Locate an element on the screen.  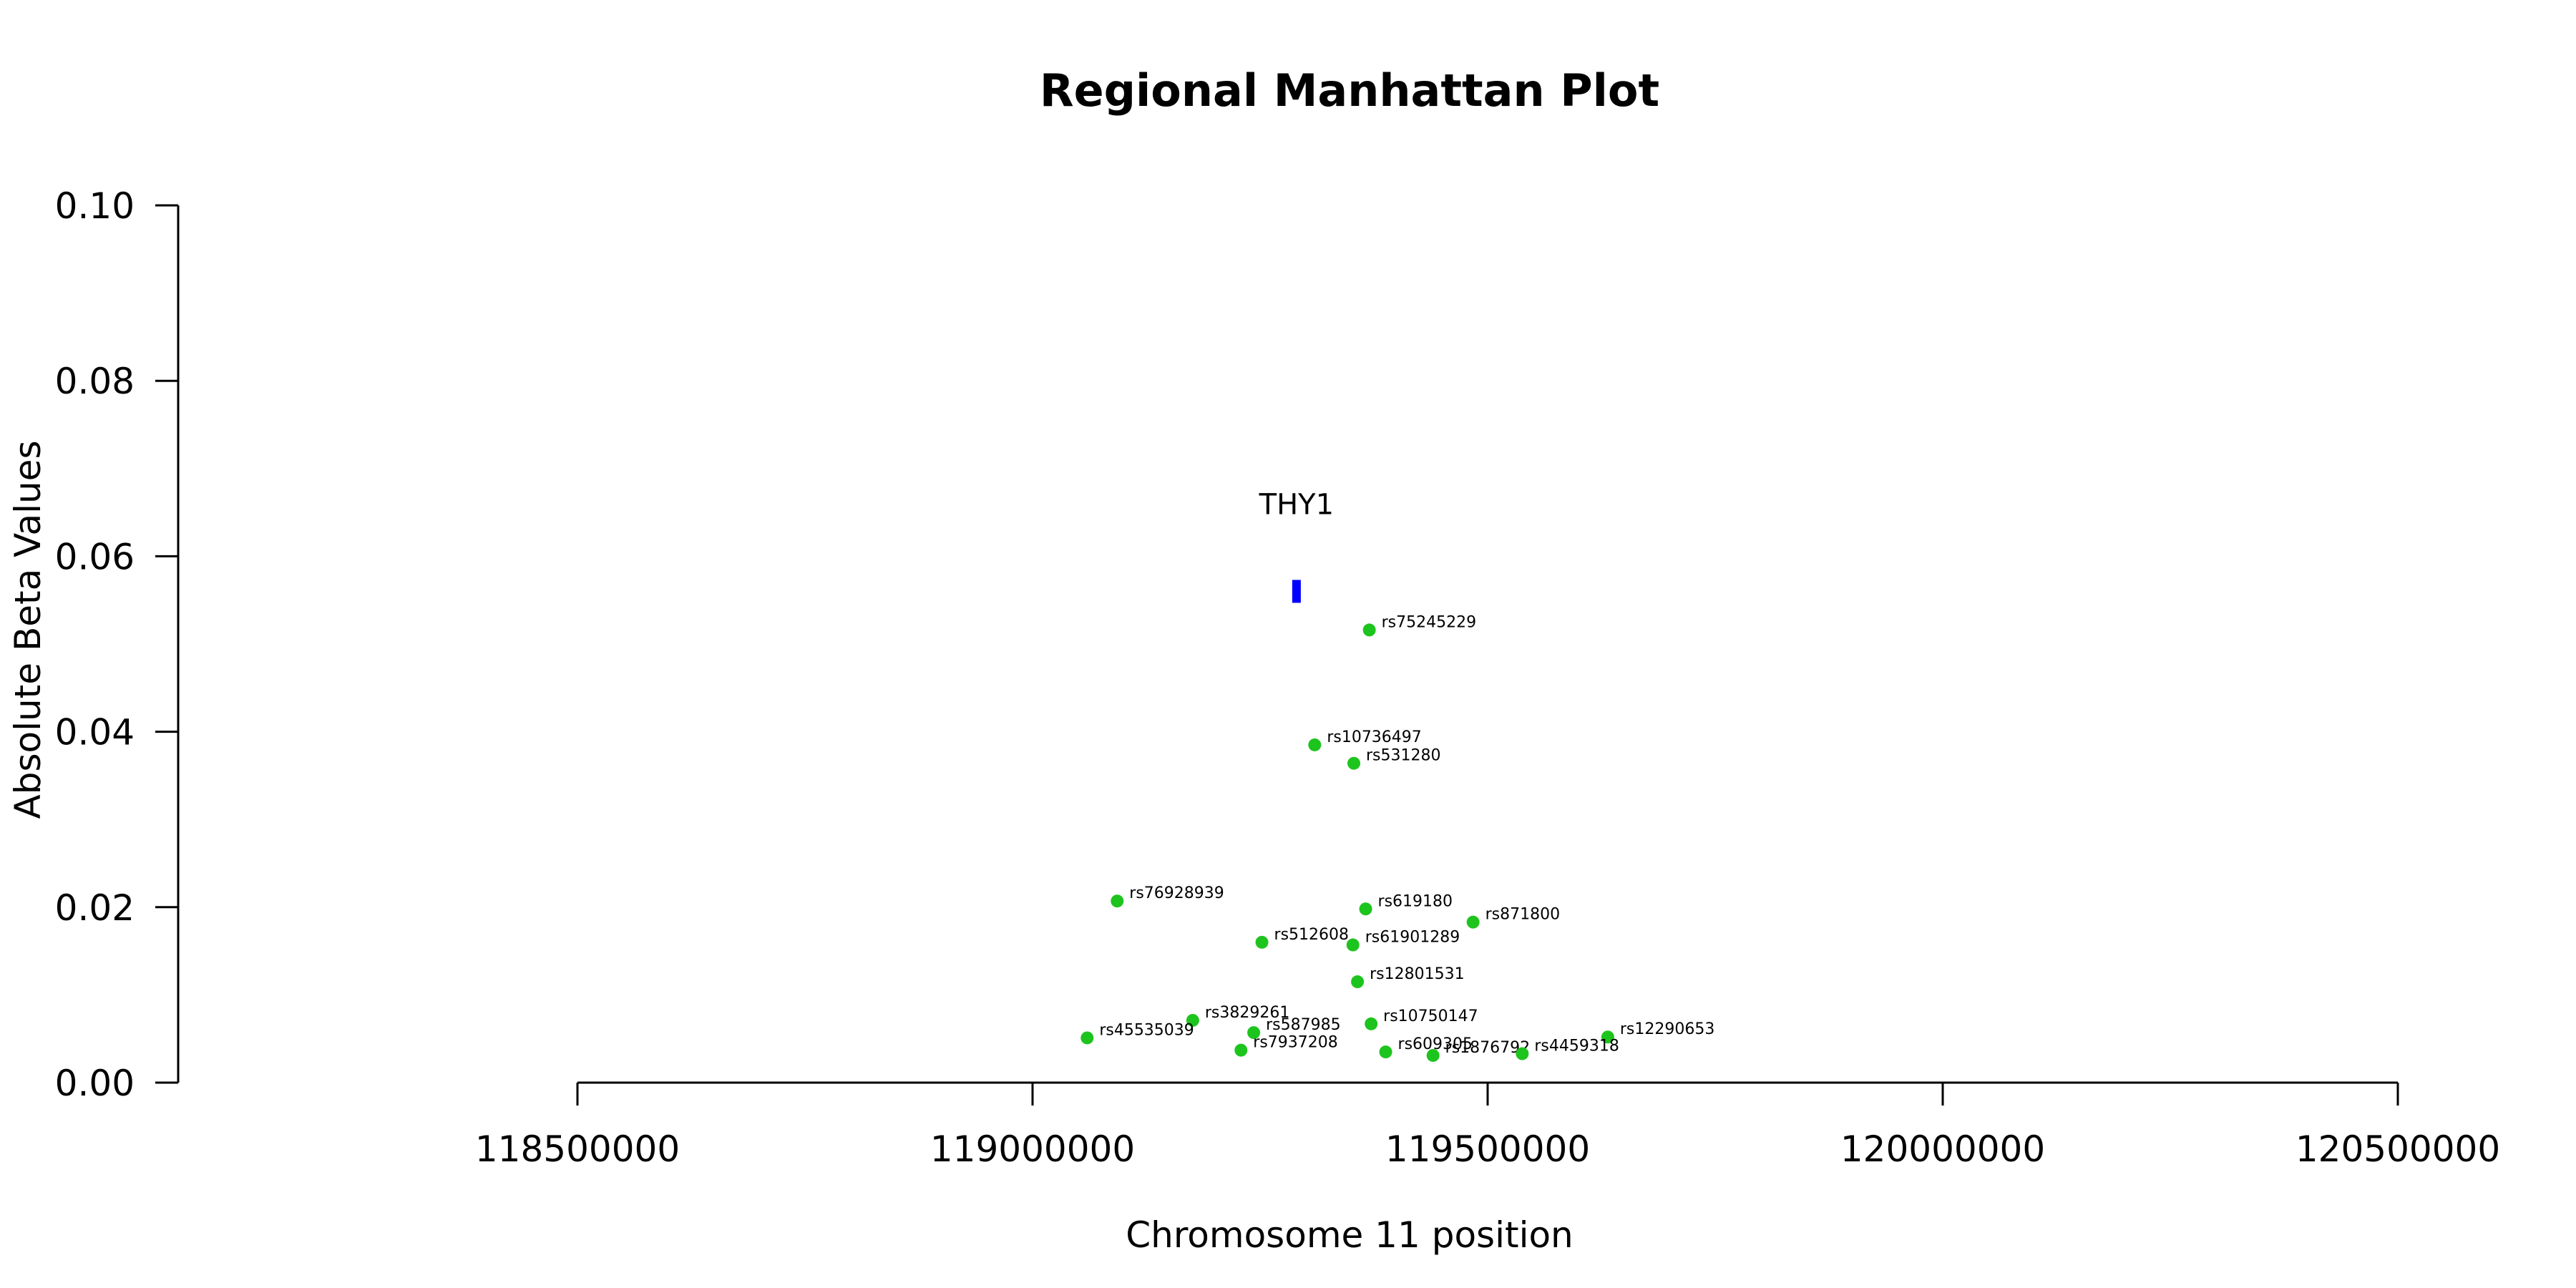
gene-thy1-marker is located at coordinates (1296, 591).